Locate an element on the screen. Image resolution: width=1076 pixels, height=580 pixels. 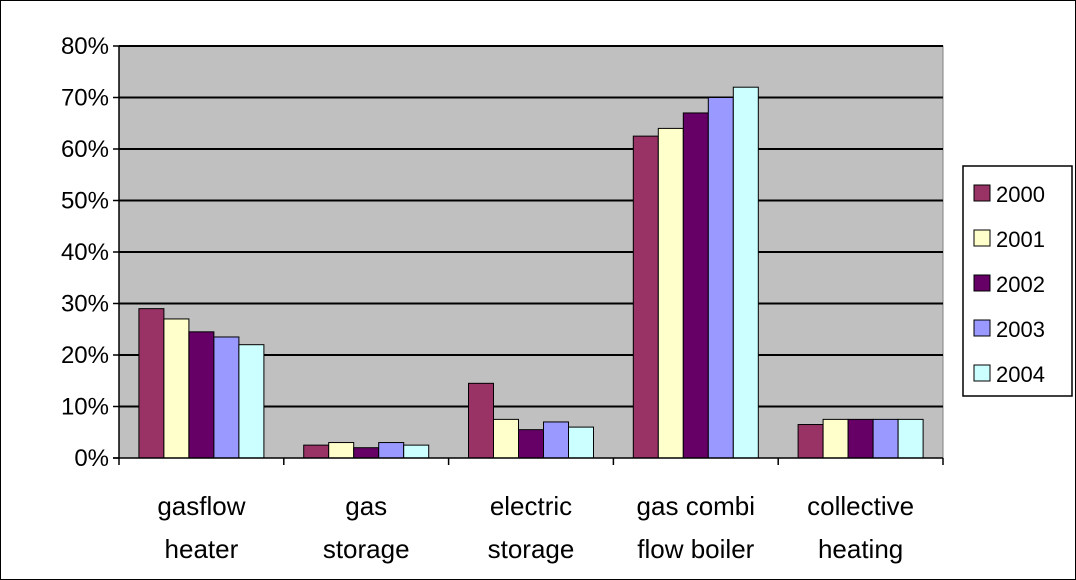
x-category-label: gas combi flow boiler is located at coordinates (696, 527).